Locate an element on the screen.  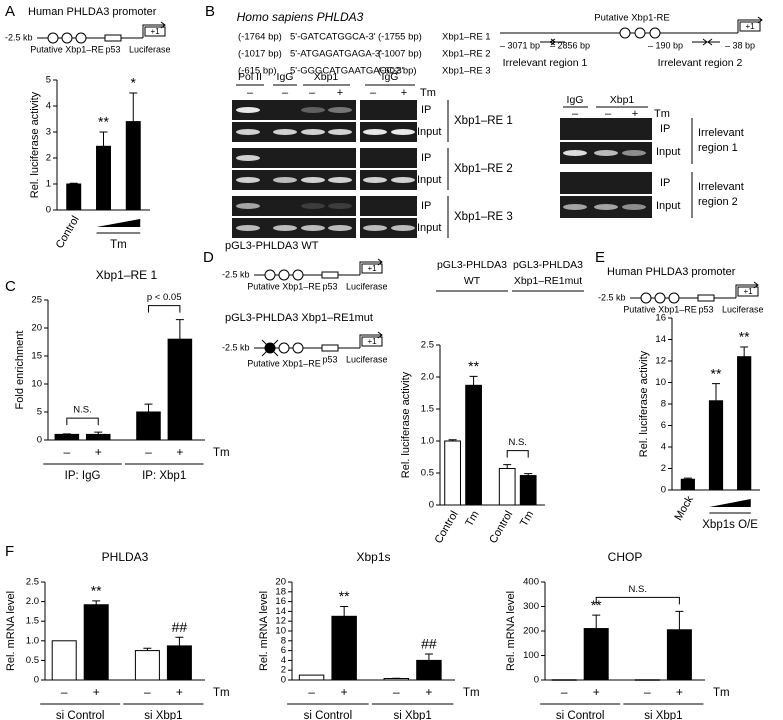
site-text: (-1007 bp) is located at coordinates (400, 54).